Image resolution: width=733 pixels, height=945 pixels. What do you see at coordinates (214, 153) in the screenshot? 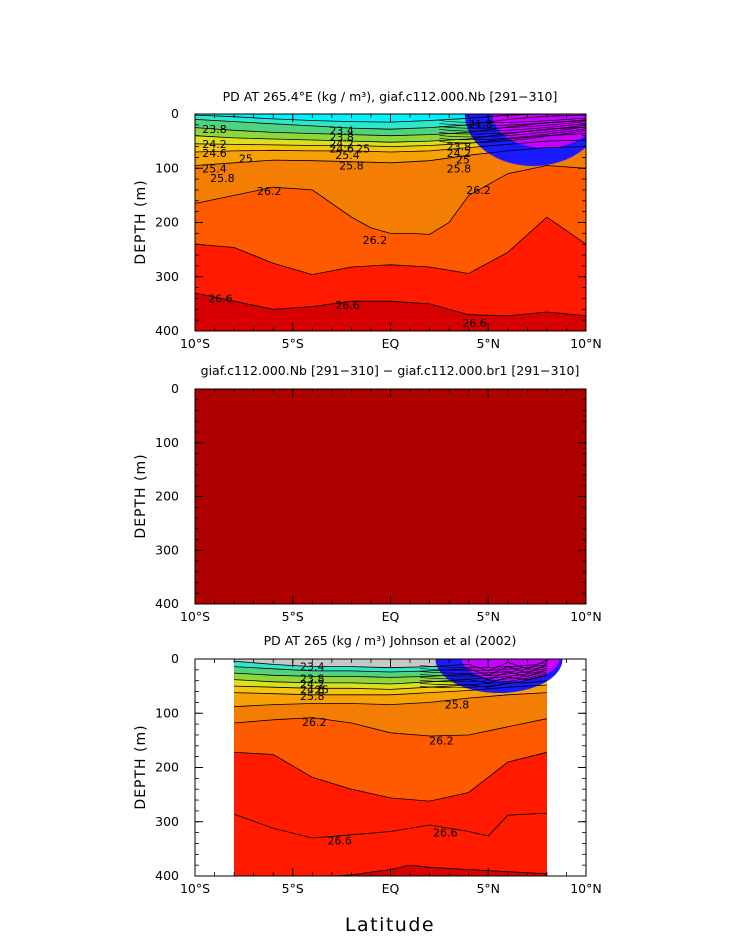
I see `contour-label: 24.6` at bounding box center [214, 153].